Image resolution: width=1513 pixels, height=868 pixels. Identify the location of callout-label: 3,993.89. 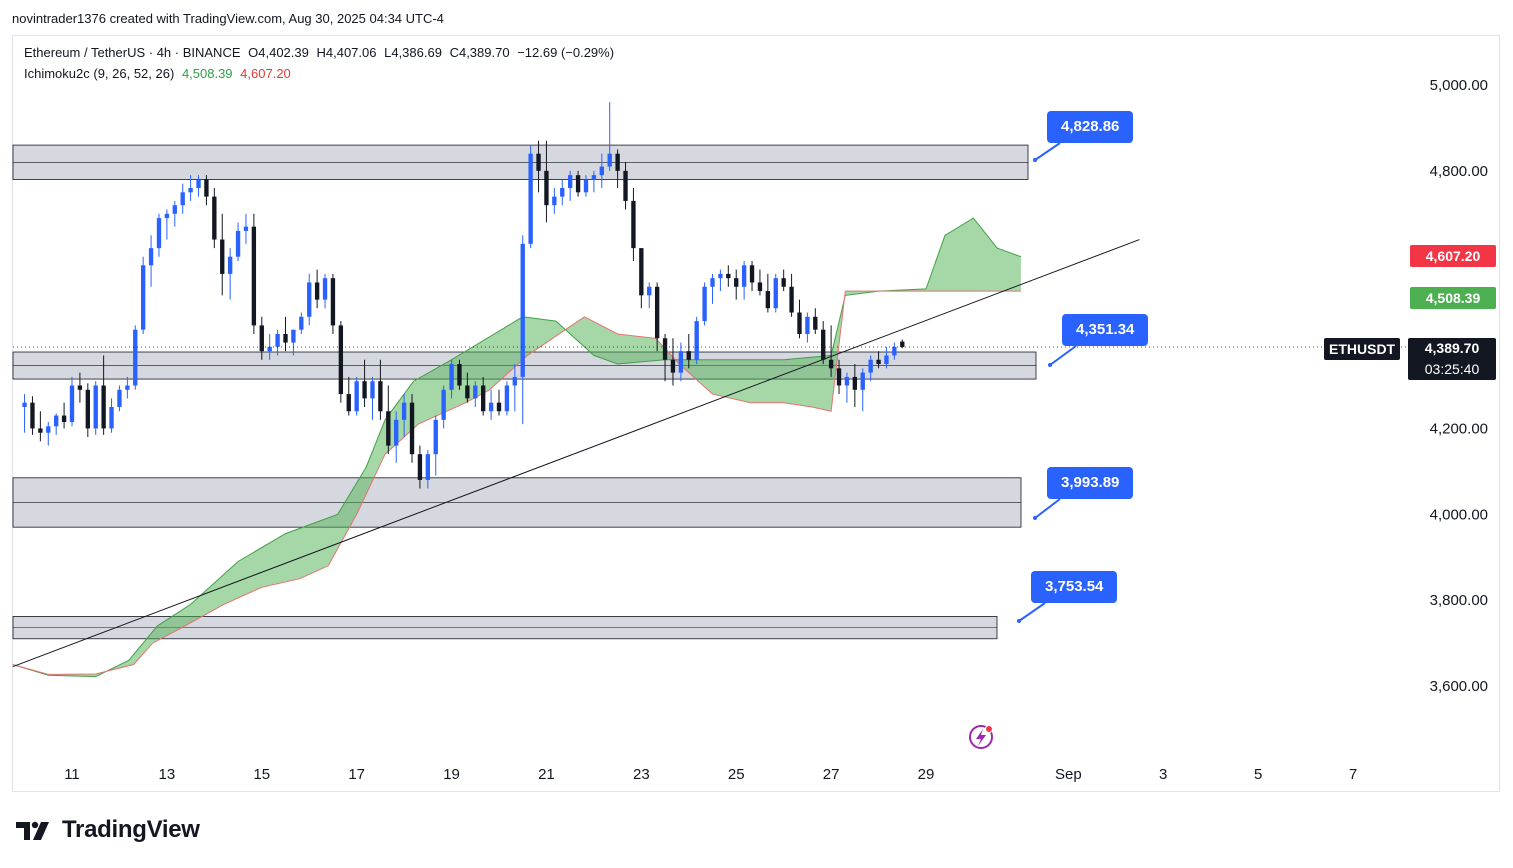
(1090, 483).